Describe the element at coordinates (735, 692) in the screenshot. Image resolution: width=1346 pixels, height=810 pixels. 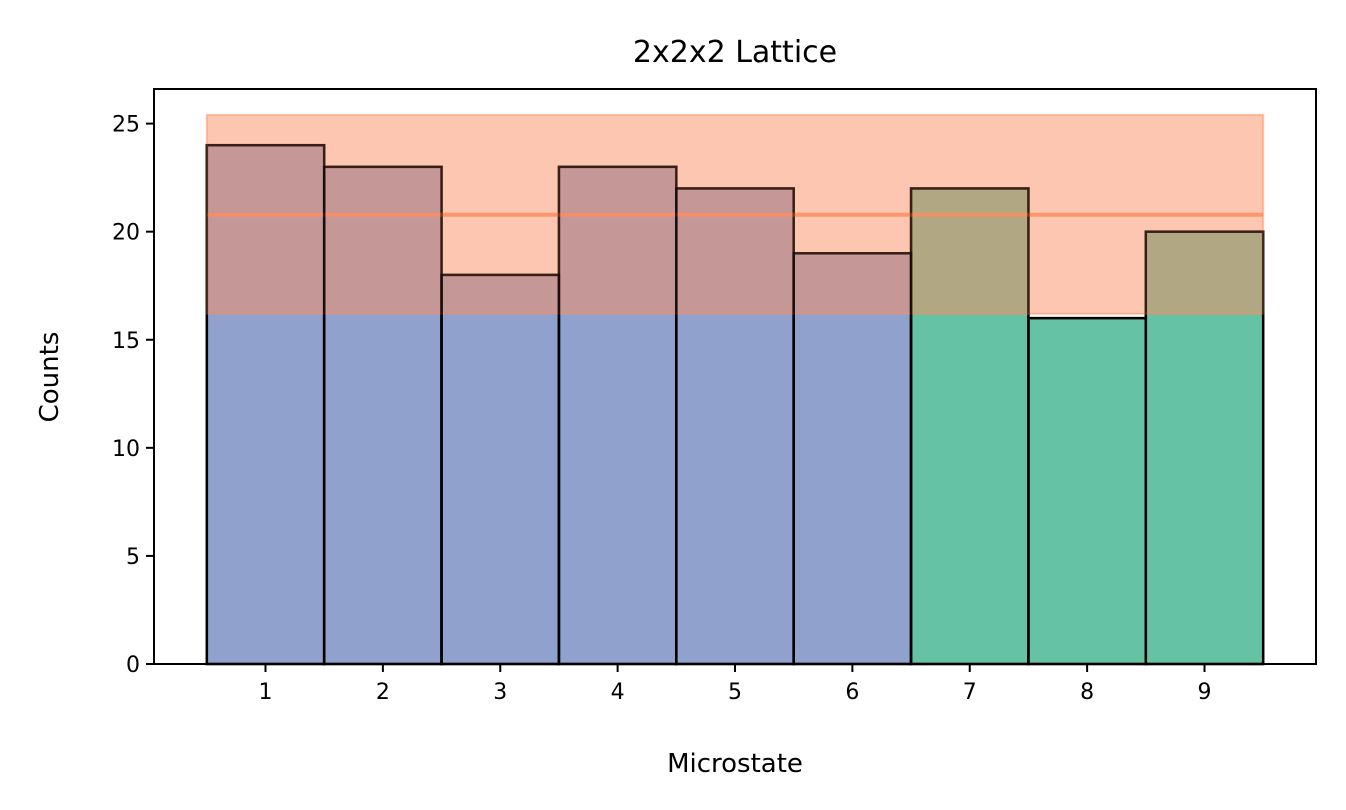
I see `x-tick-label-5: 5` at that location.